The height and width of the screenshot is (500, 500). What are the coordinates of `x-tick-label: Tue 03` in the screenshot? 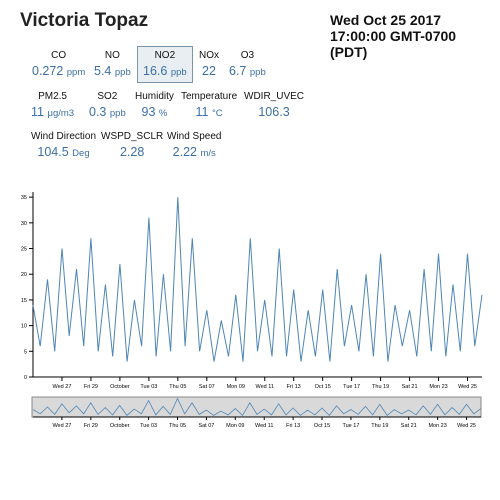 It's located at (148, 387).